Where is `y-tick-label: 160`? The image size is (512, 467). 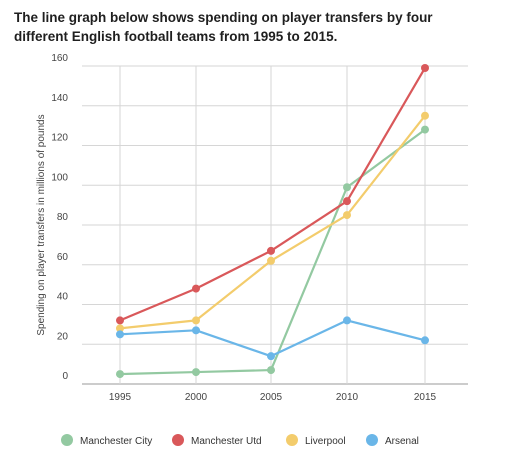 y-tick-label: 160 is located at coordinates (59, 58).